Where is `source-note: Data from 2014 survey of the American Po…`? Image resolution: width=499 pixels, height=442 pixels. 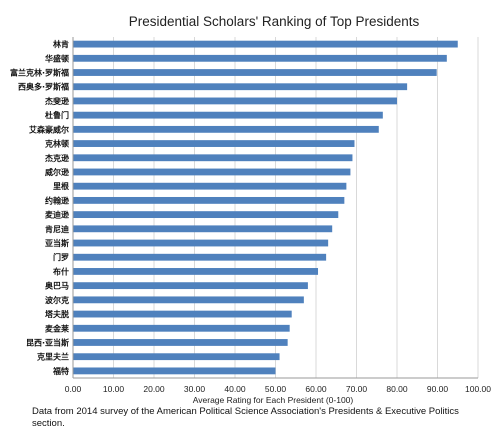 source-note: Data from 2014 survey of the American Po… is located at coordinates (245, 417).